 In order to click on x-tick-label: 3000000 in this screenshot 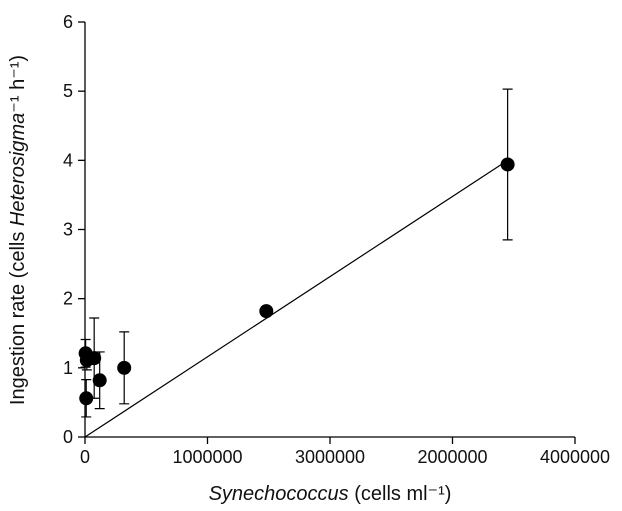, I will do `click(330, 457)`.